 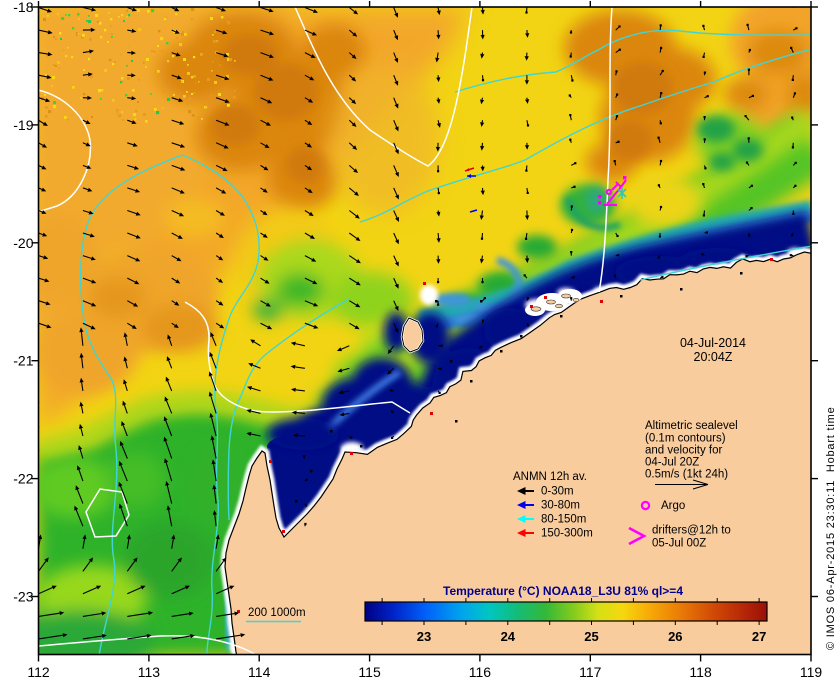 I want to click on svg-text: 200 1000m, so click(x=277, y=613).